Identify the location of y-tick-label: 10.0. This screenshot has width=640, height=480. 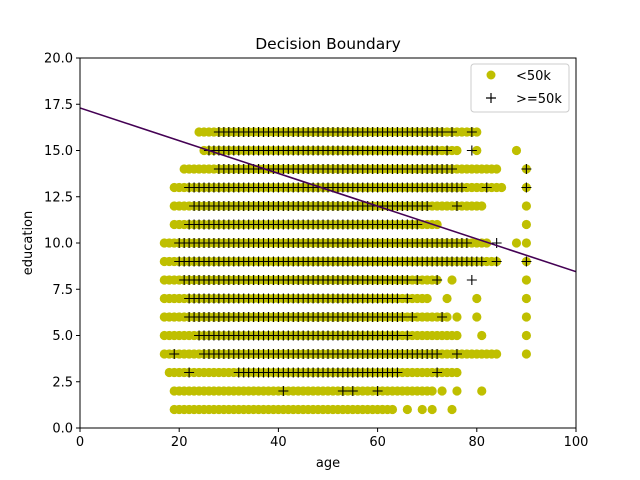
(58, 244).